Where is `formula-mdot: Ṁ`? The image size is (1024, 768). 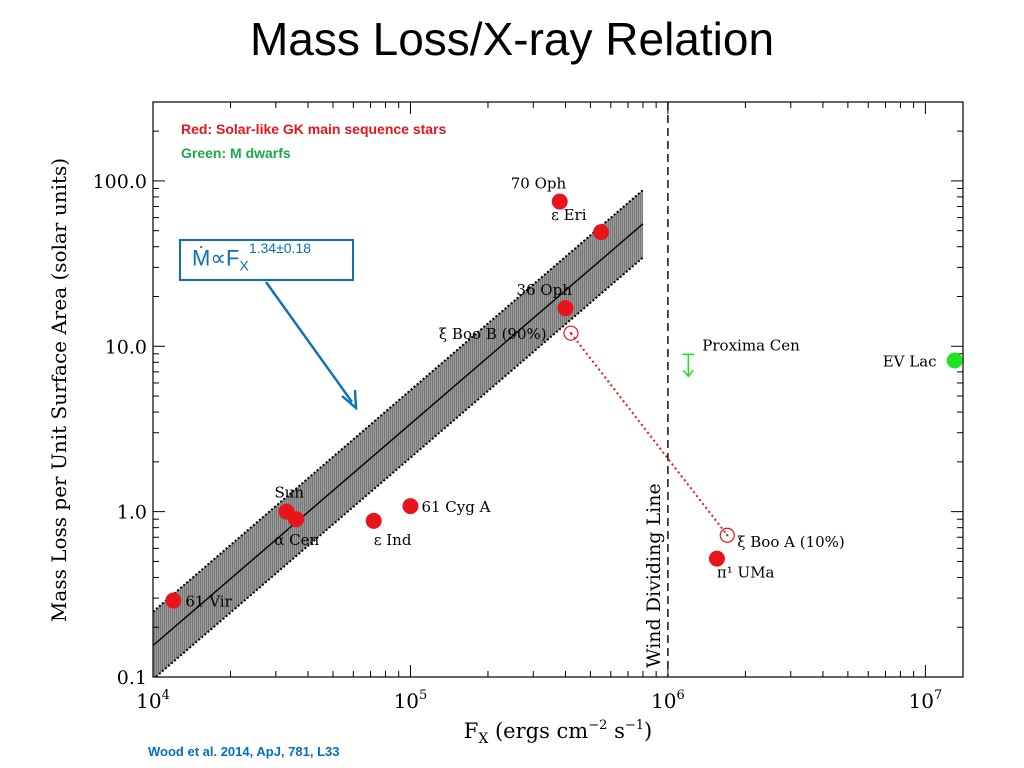
formula-mdot: Ṁ is located at coordinates (201, 258).